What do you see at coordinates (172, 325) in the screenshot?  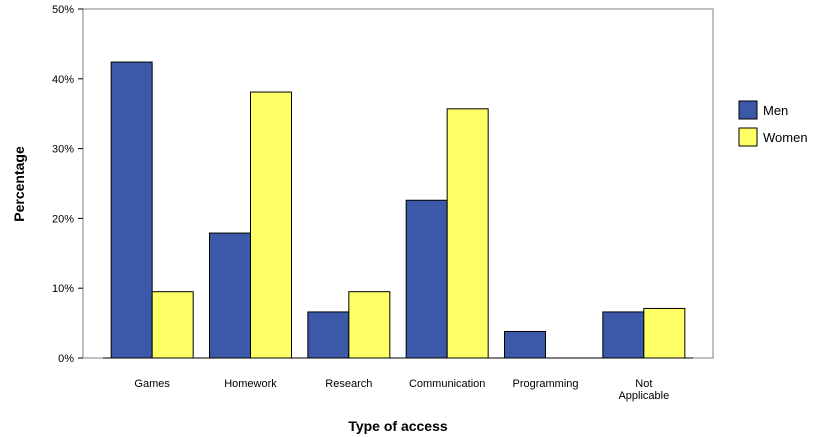 I see `bar-women-games` at bounding box center [172, 325].